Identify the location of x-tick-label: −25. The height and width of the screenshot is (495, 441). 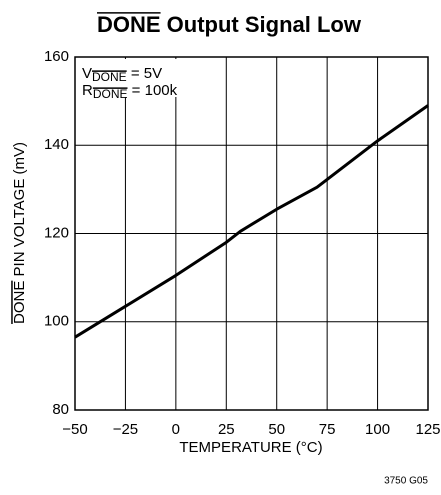
(125, 429).